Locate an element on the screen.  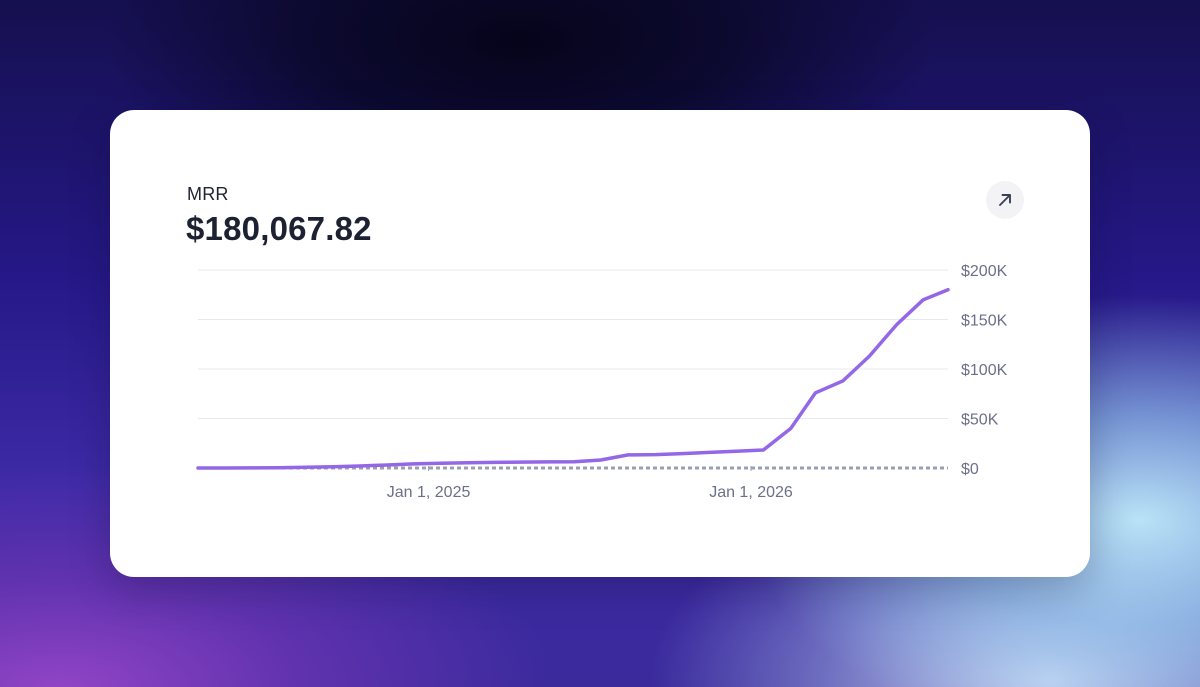
y-axis-ticks: $0 $50K $100K $150K $200K is located at coordinates (984, 370).